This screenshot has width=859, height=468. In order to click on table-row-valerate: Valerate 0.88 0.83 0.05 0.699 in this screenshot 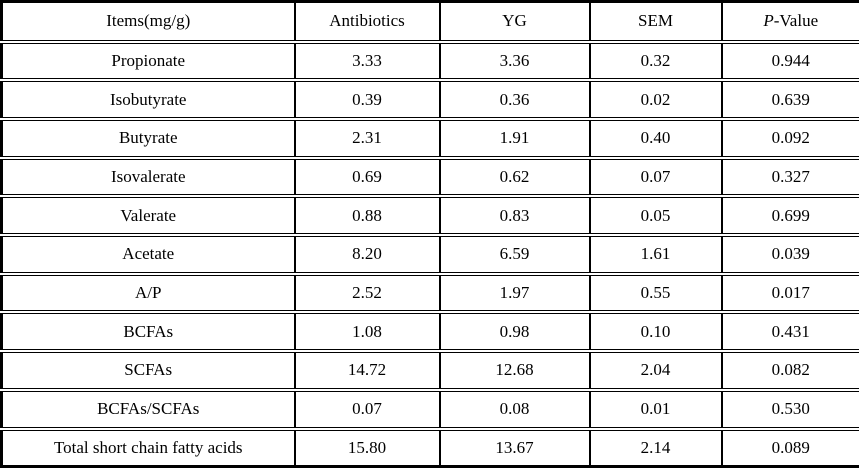, I will do `click(430, 215)`.